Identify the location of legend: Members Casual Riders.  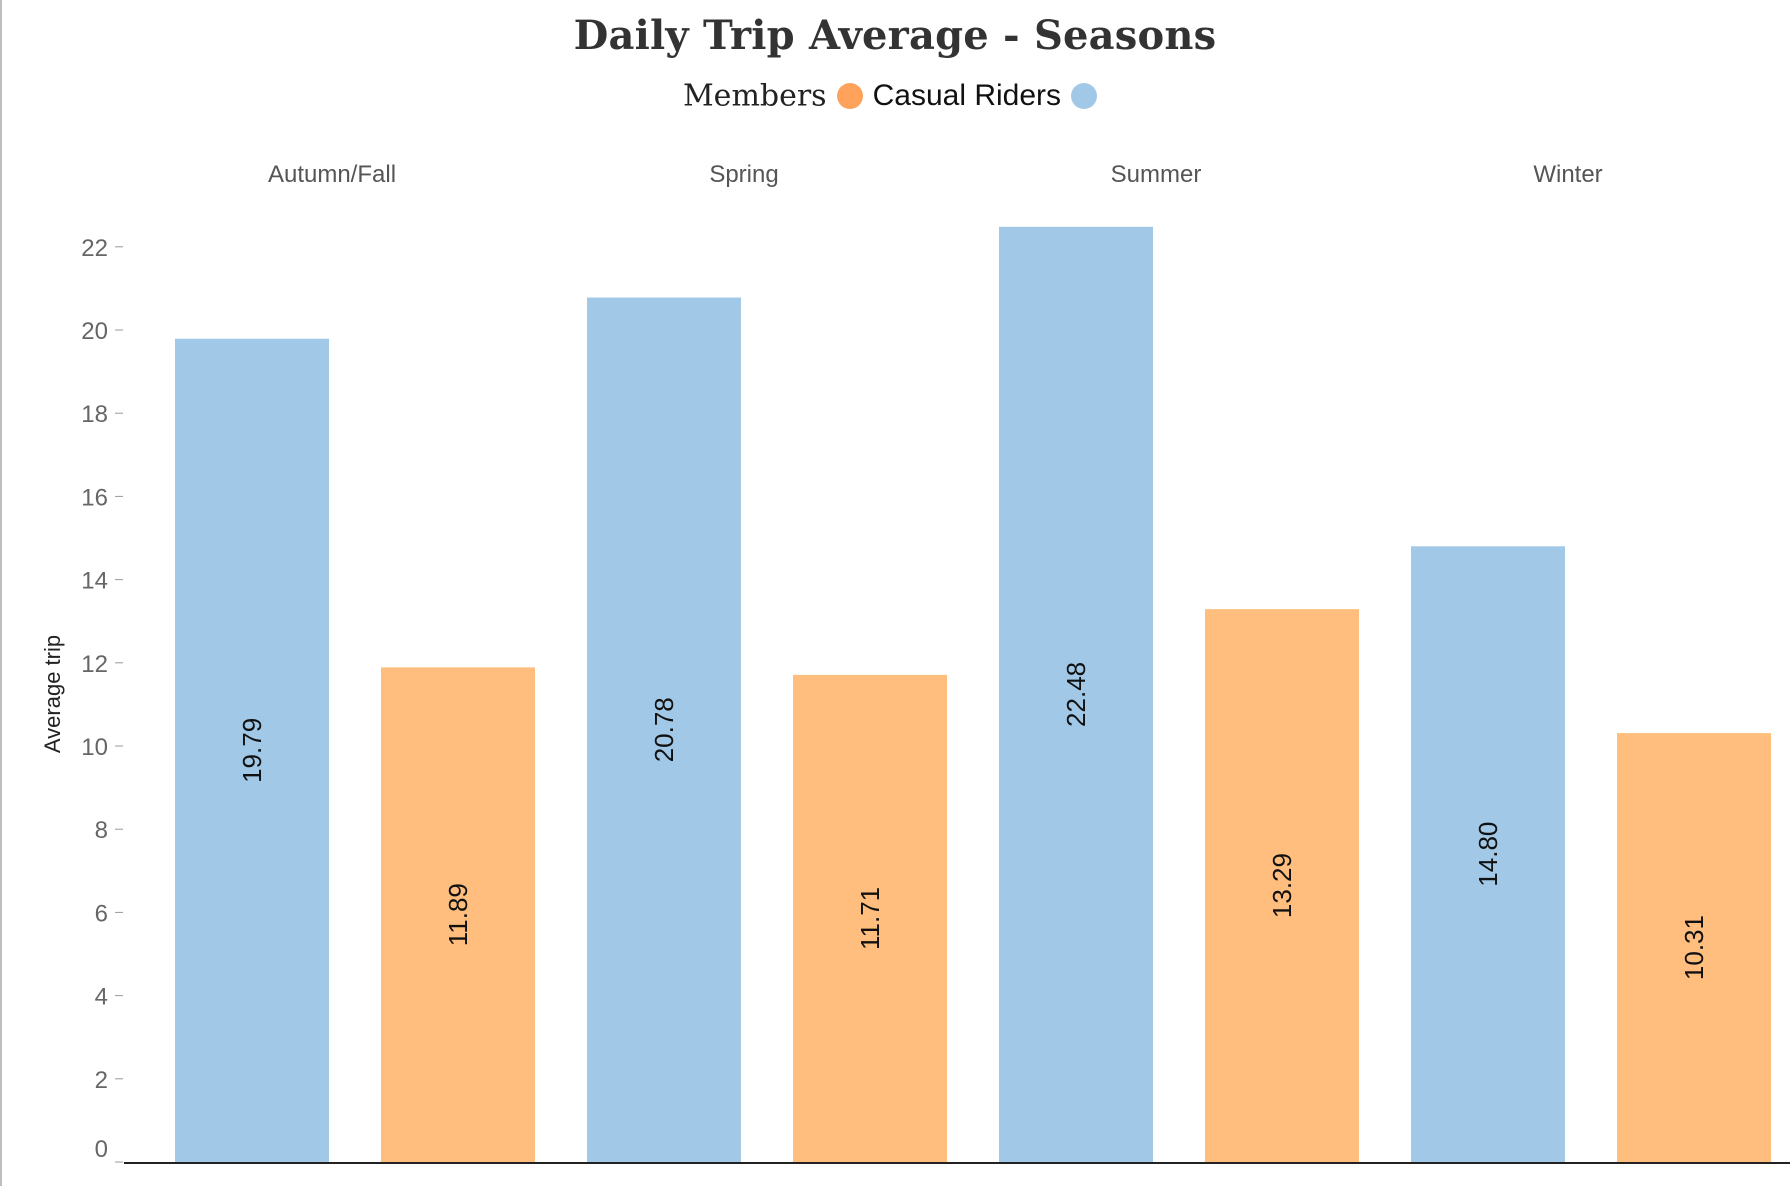
(895, 96).